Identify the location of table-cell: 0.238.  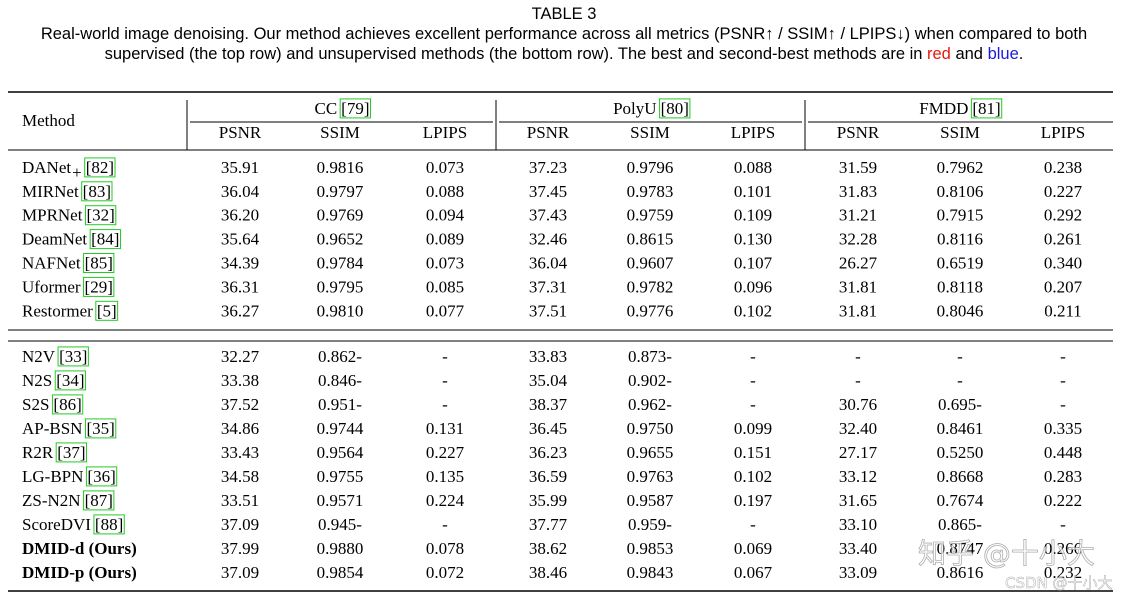
(1063, 167).